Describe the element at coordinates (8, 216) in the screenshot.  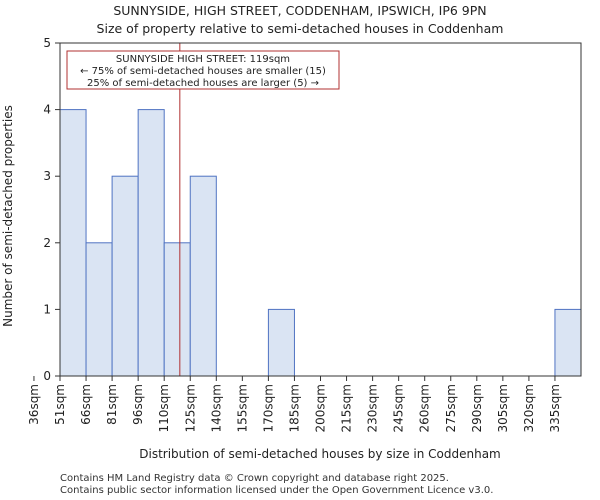
I see `y-axis-label: Number of semi-detached properties` at that location.